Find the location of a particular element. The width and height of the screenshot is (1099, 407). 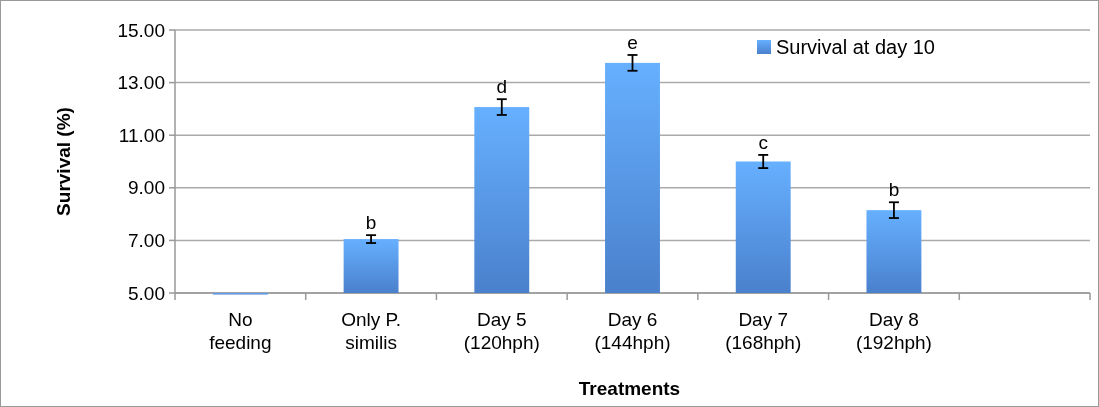

annotation: d is located at coordinates (502, 87).